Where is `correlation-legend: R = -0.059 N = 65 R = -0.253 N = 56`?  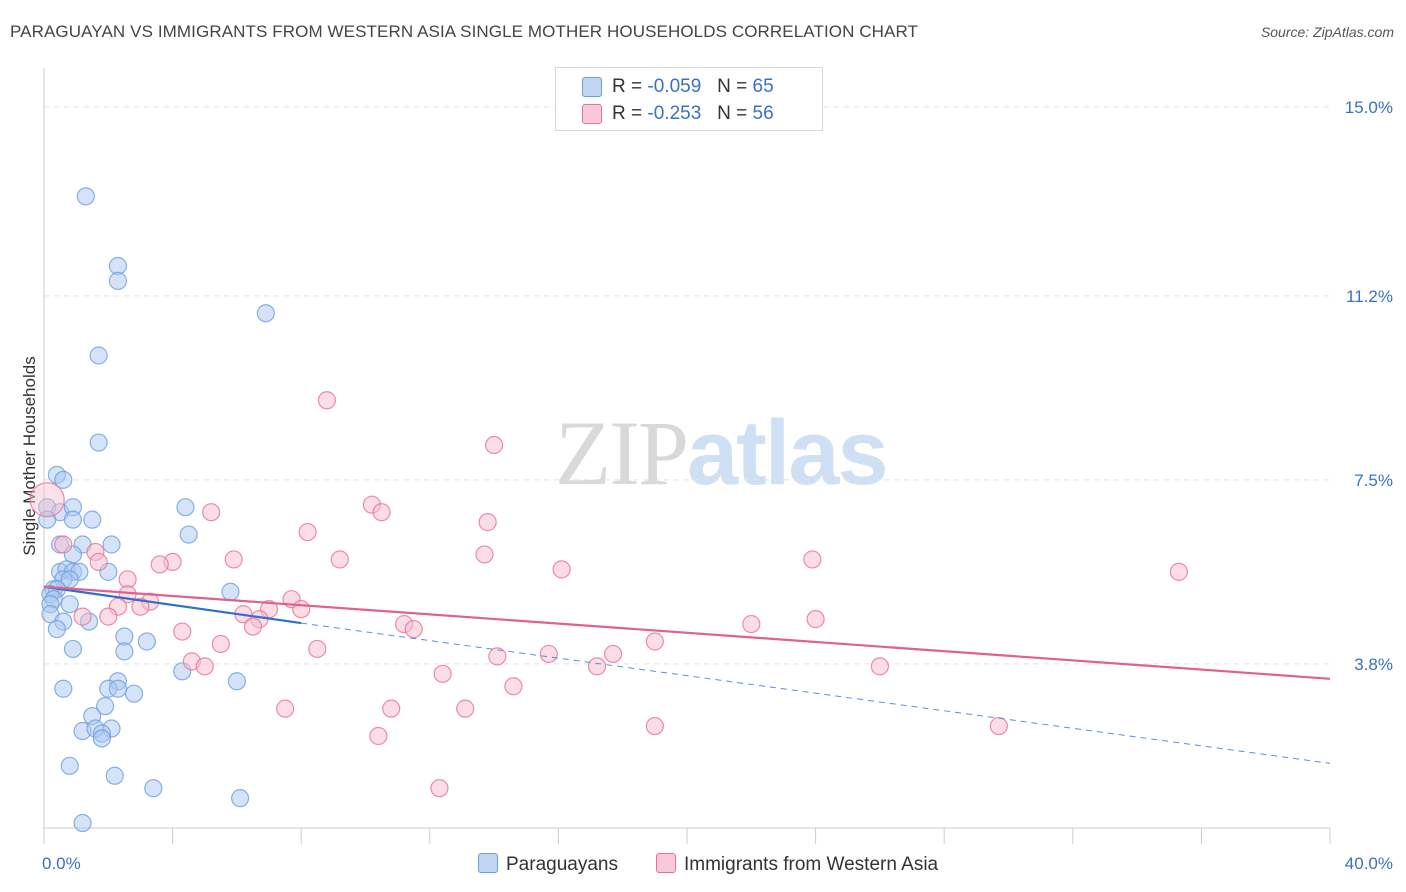 correlation-legend: R = -0.059 N = 65 R = -0.253 N = 56 is located at coordinates (689, 99).